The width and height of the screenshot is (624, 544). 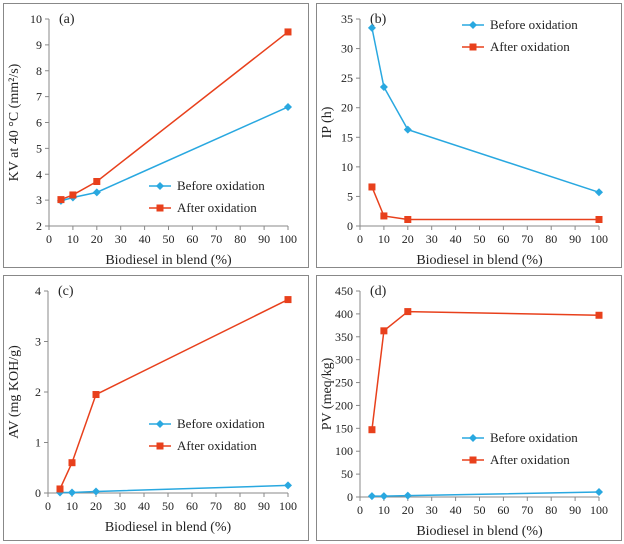 What do you see at coordinates (347, 167) in the screenshot?
I see `y-tick-label: 10` at bounding box center [347, 167].